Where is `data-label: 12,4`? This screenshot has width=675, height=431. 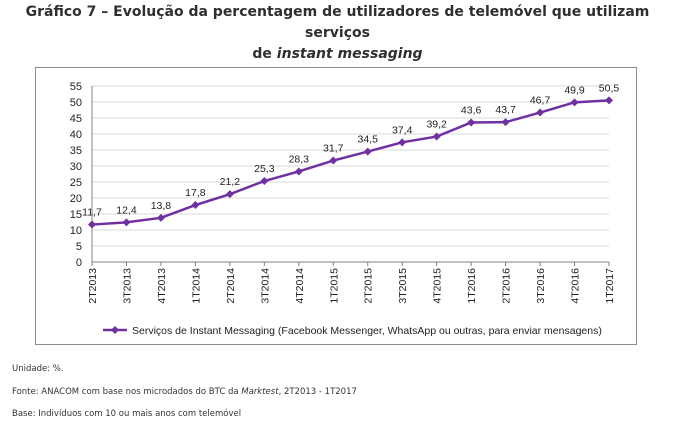
data-label: 12,4 is located at coordinates (126, 210).